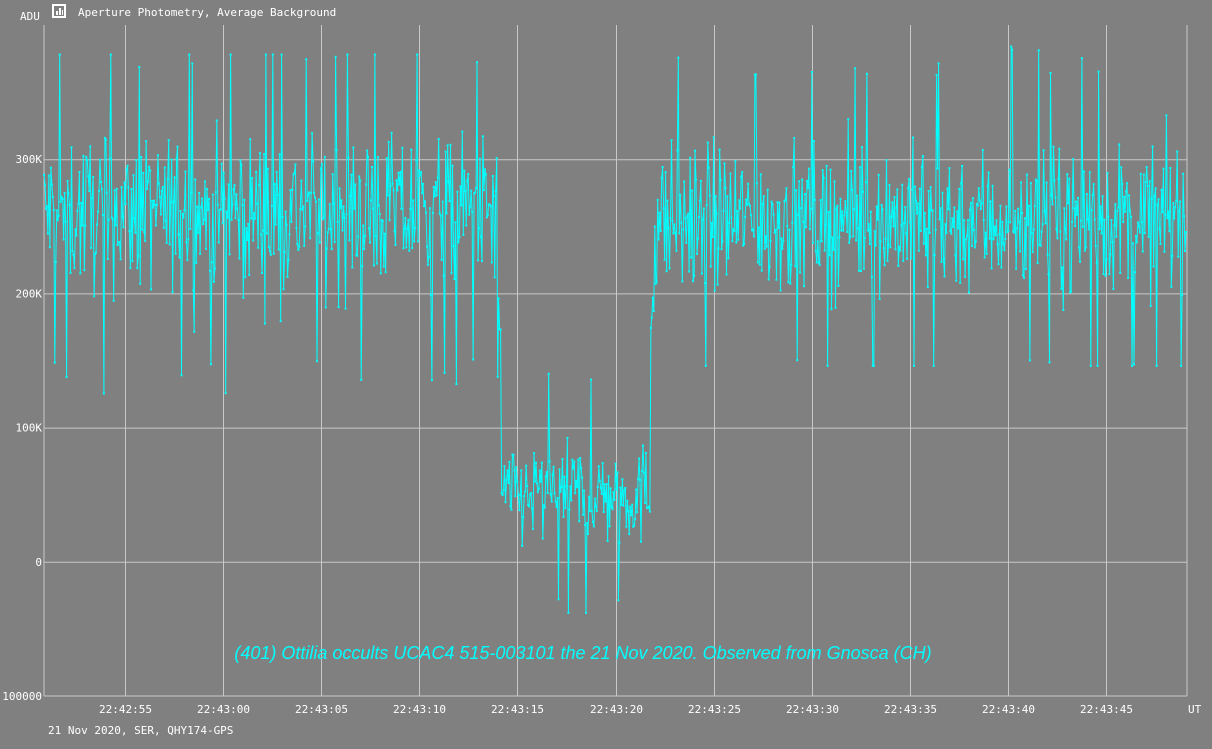  What do you see at coordinates (419, 709) in the screenshot?
I see `x-tick-label: 22:43:10` at bounding box center [419, 709].